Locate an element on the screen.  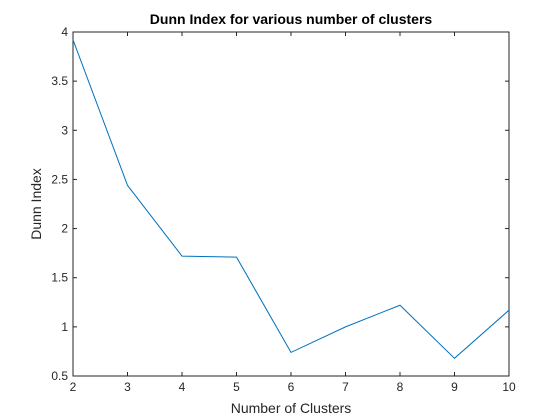
y-tick-label: 1 is located at coordinates (64, 327).